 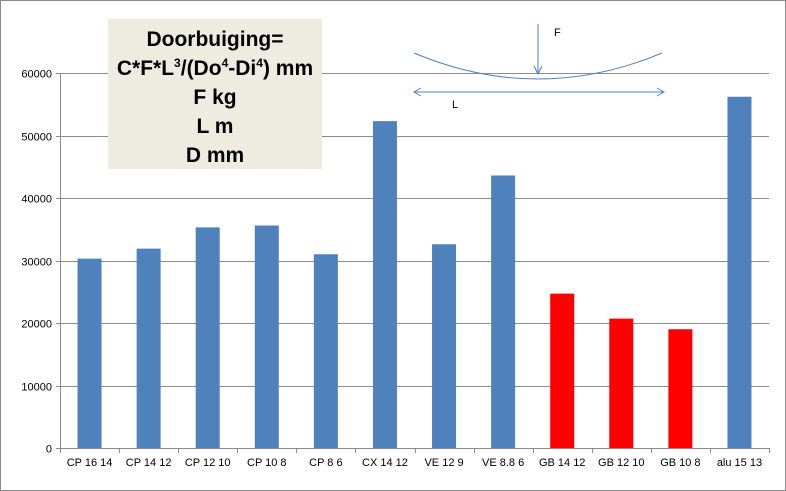 I want to click on deflected-beam-curve, so click(x=538, y=66).